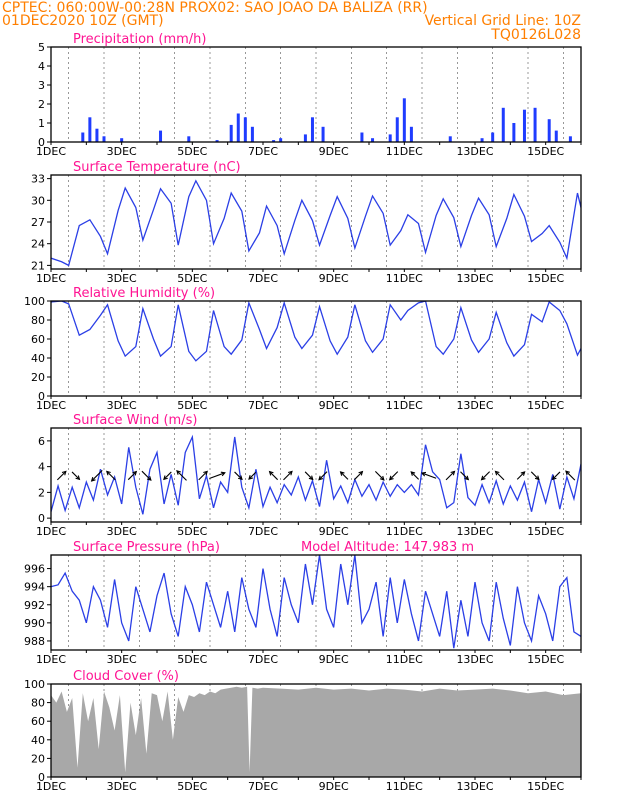 This screenshot has width=618, height=800. I want to click on temperature-xtick-label: 1DEC, so click(51, 278).